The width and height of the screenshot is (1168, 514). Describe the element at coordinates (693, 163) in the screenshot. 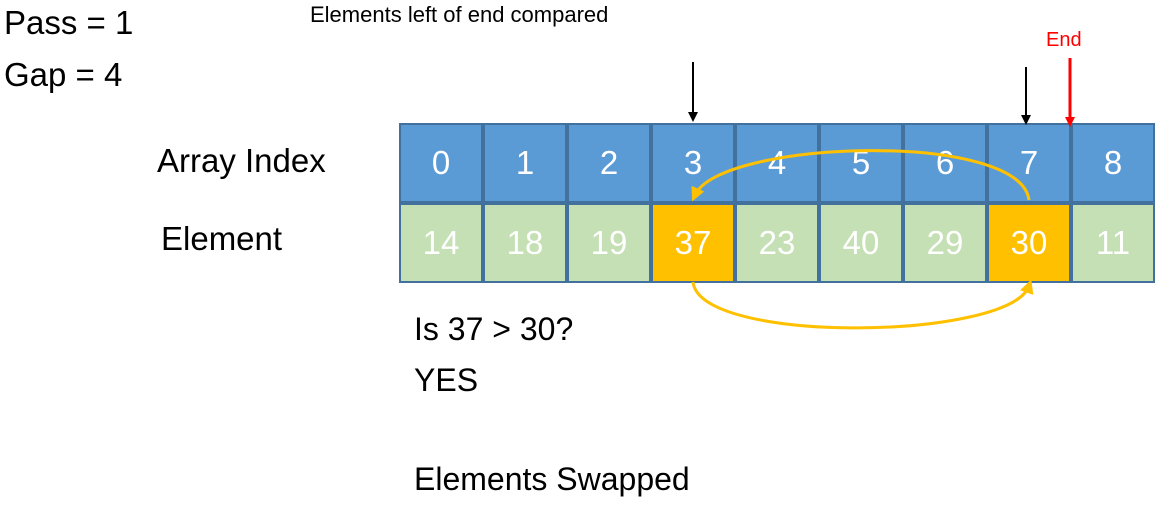

I see `index-cell-3: 3` at that location.